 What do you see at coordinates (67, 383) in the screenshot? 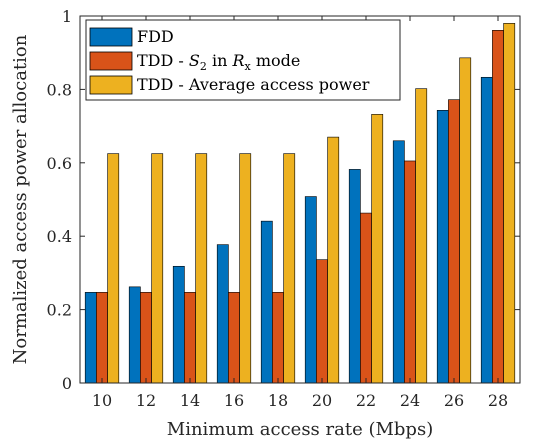
I see `y-tick-label-0: 0` at bounding box center [67, 383].